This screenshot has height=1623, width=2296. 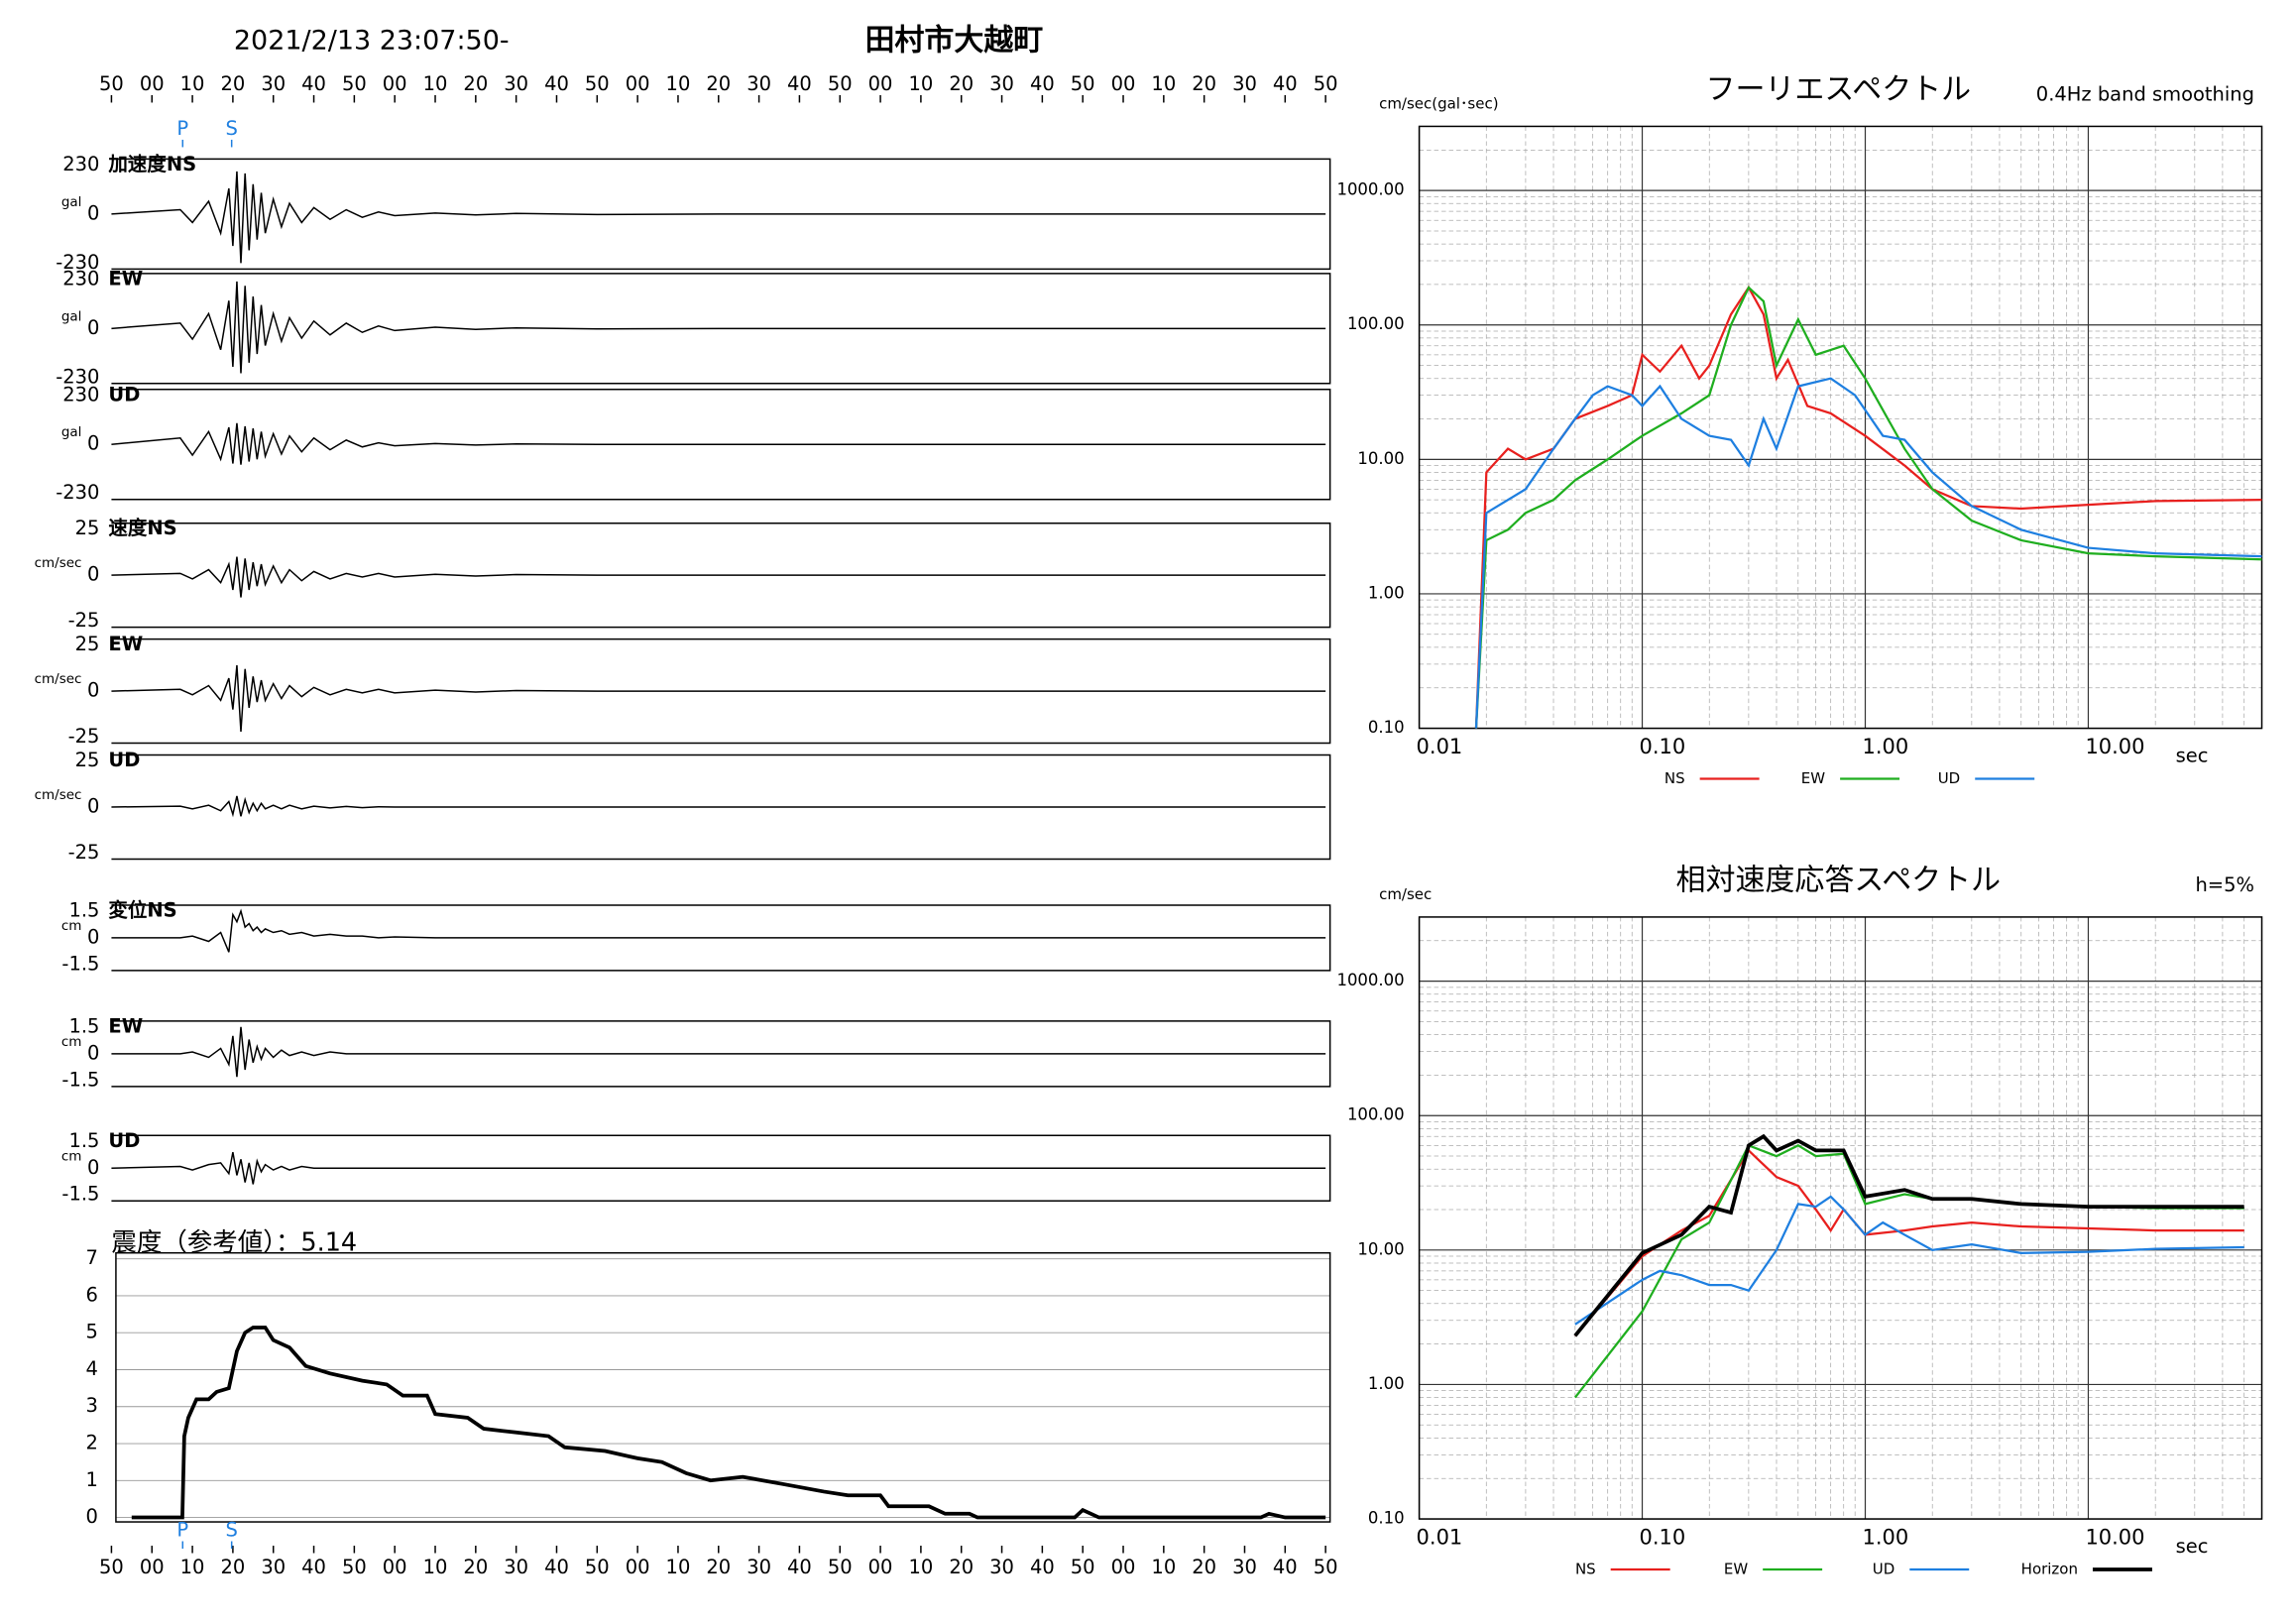 What do you see at coordinates (2049, 1569) in the screenshot?
I see `legend-label: Horizon` at bounding box center [2049, 1569].